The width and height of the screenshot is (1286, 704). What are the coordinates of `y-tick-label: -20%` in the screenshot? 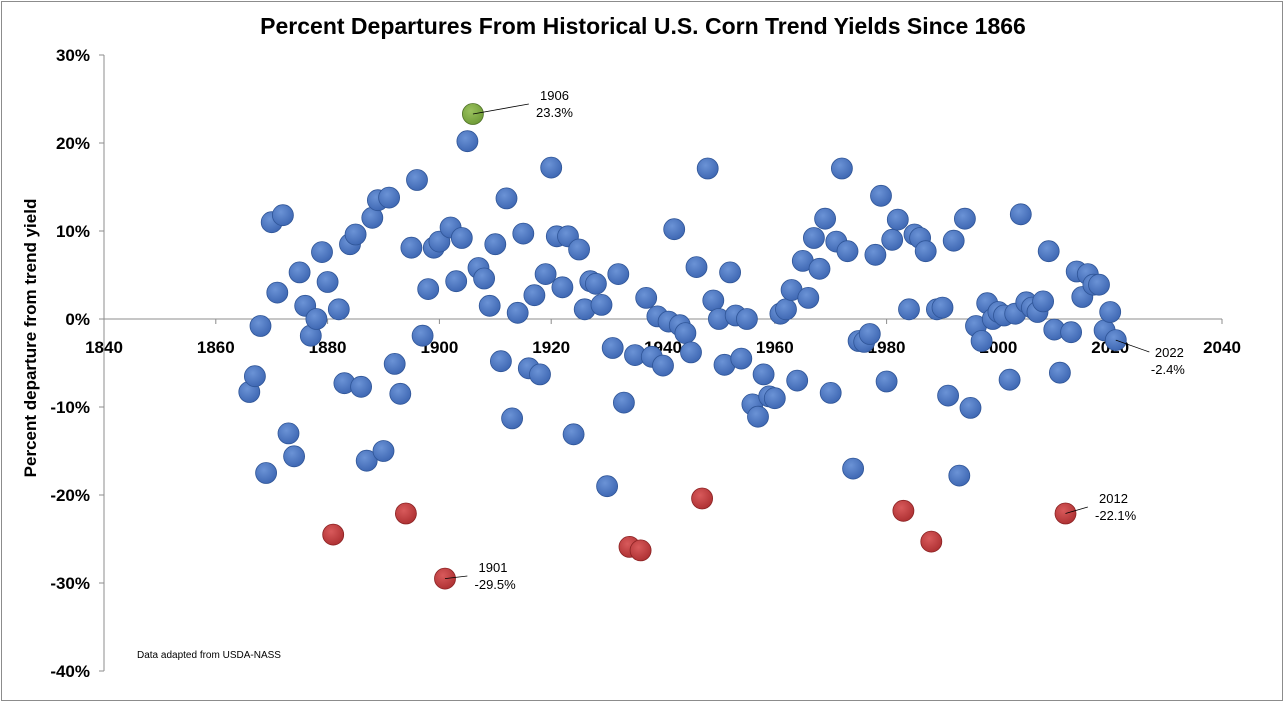 It's located at (70, 495).